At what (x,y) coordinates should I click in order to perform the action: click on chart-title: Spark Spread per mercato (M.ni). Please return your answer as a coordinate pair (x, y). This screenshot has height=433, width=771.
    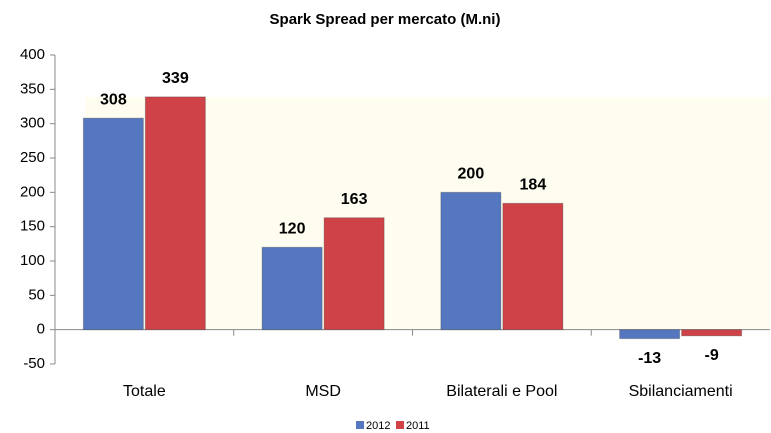
    Looking at the image, I should click on (385, 19).